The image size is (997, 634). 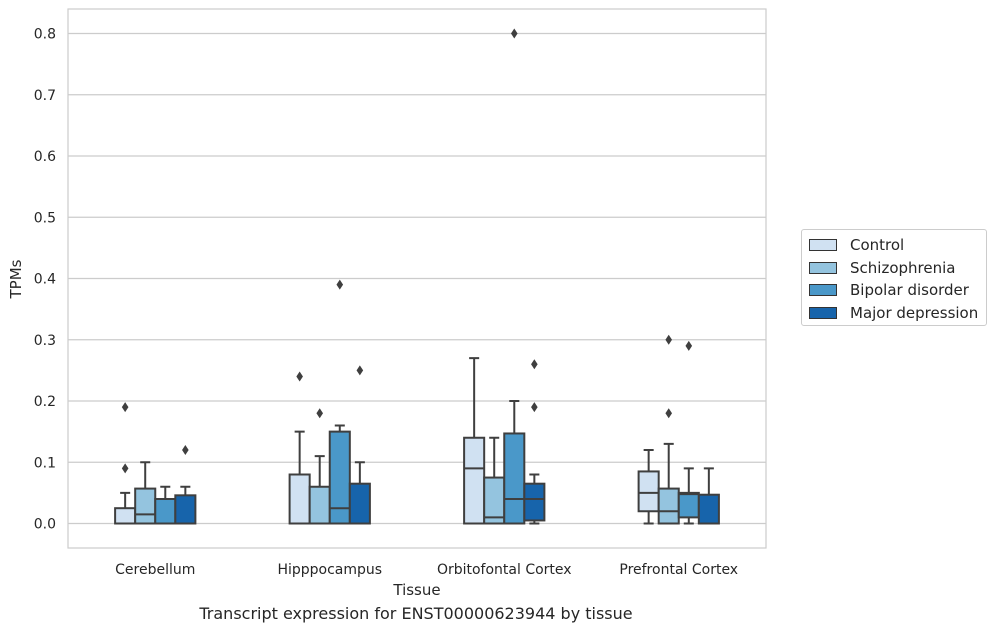 What do you see at coordinates (45, 157) in the screenshot?
I see `y-tick-label: 0.6` at bounding box center [45, 157].